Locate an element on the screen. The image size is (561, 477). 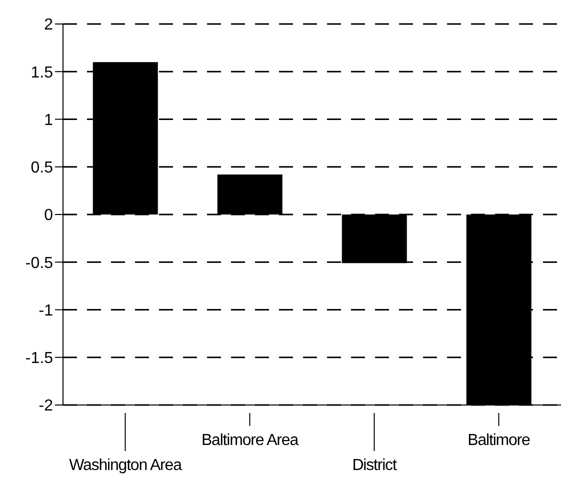
x-tick-label: Baltimore Area is located at coordinates (250, 440).